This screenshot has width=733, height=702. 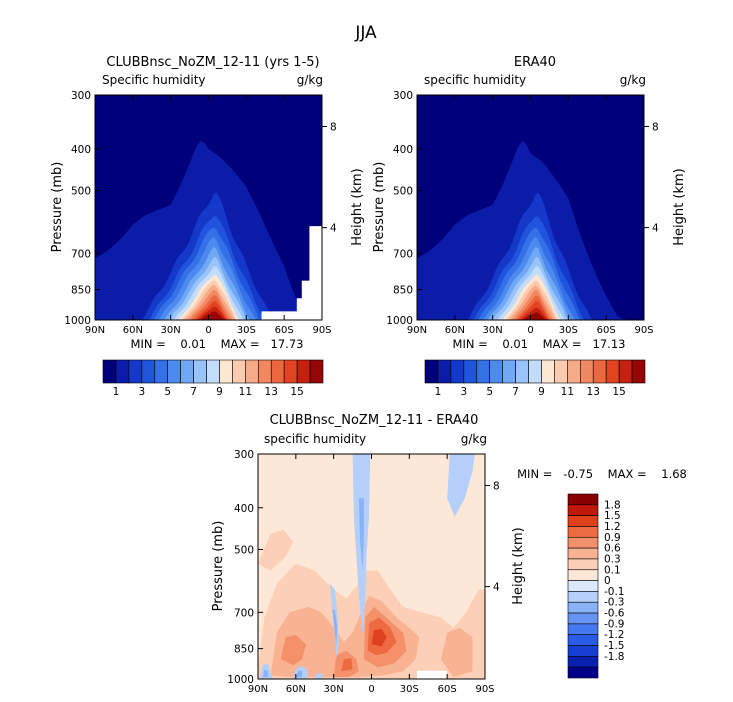 I want to click on colorbar-model: 1 3 5 7 9 11 13 15, so click(x=213, y=378).